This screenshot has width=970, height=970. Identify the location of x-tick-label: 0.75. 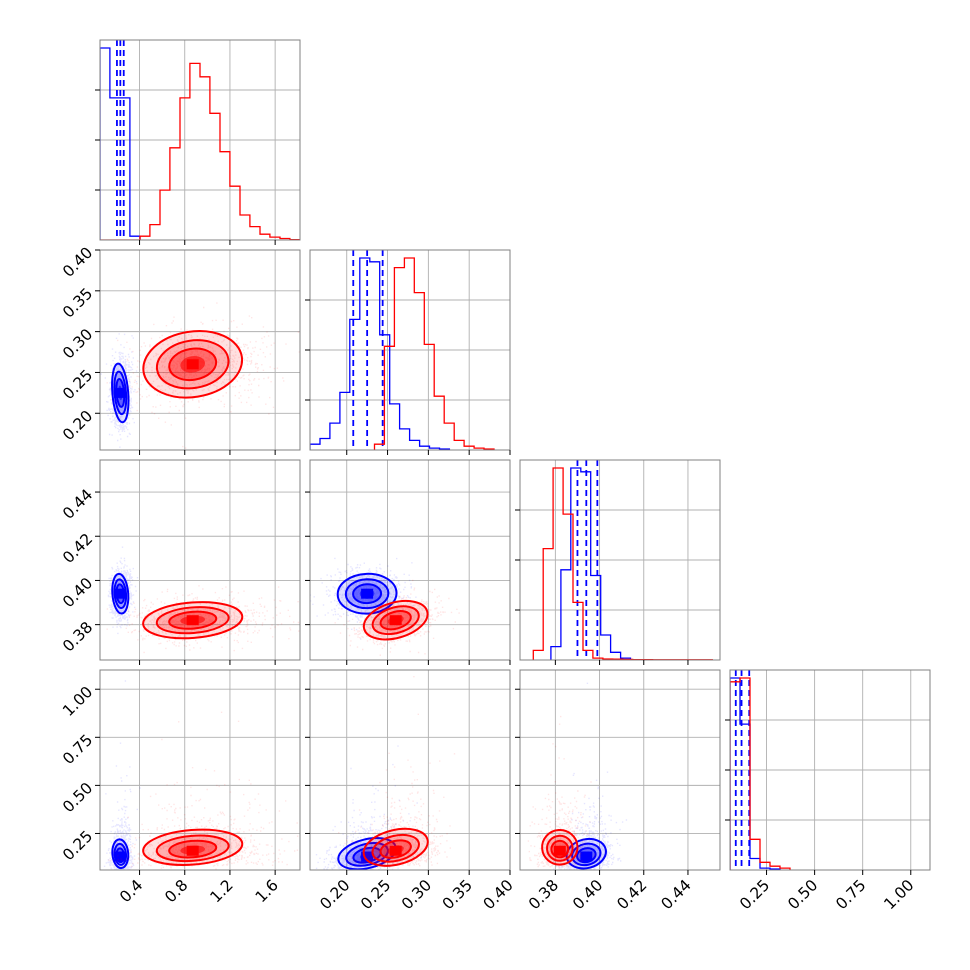
(850, 894).